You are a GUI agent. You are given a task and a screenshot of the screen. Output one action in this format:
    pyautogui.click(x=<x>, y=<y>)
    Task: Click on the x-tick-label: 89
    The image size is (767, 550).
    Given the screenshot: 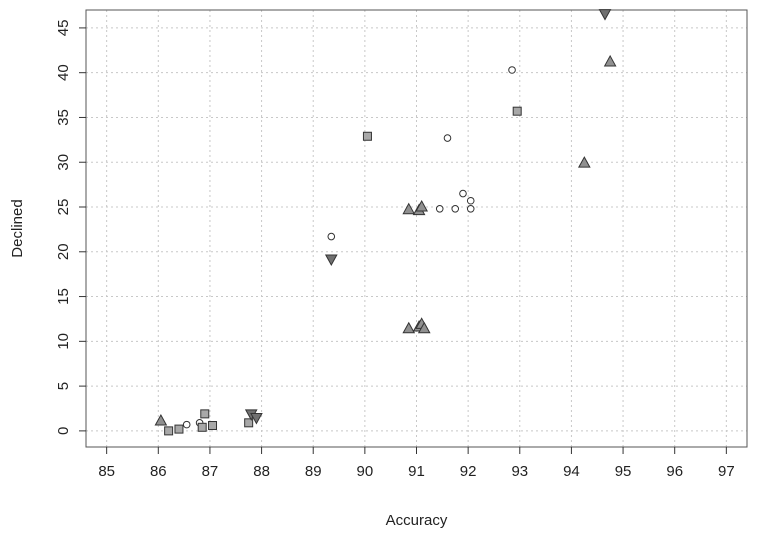 What is the action you would take?
    pyautogui.click(x=313, y=471)
    